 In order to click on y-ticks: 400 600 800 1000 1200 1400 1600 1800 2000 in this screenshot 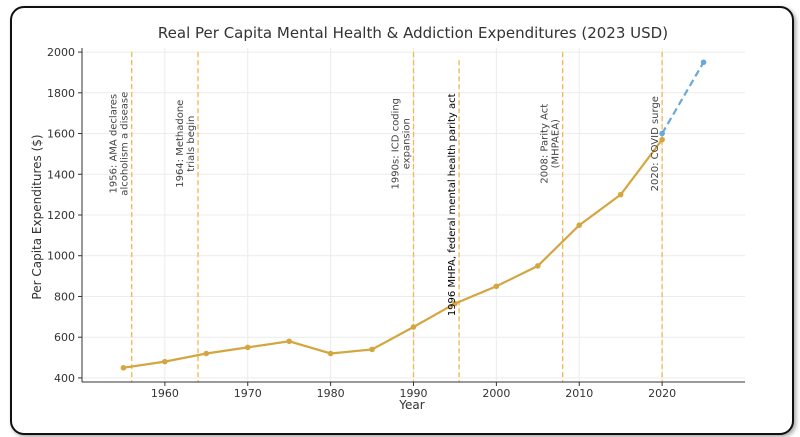, I will do `click(64, 215)`.